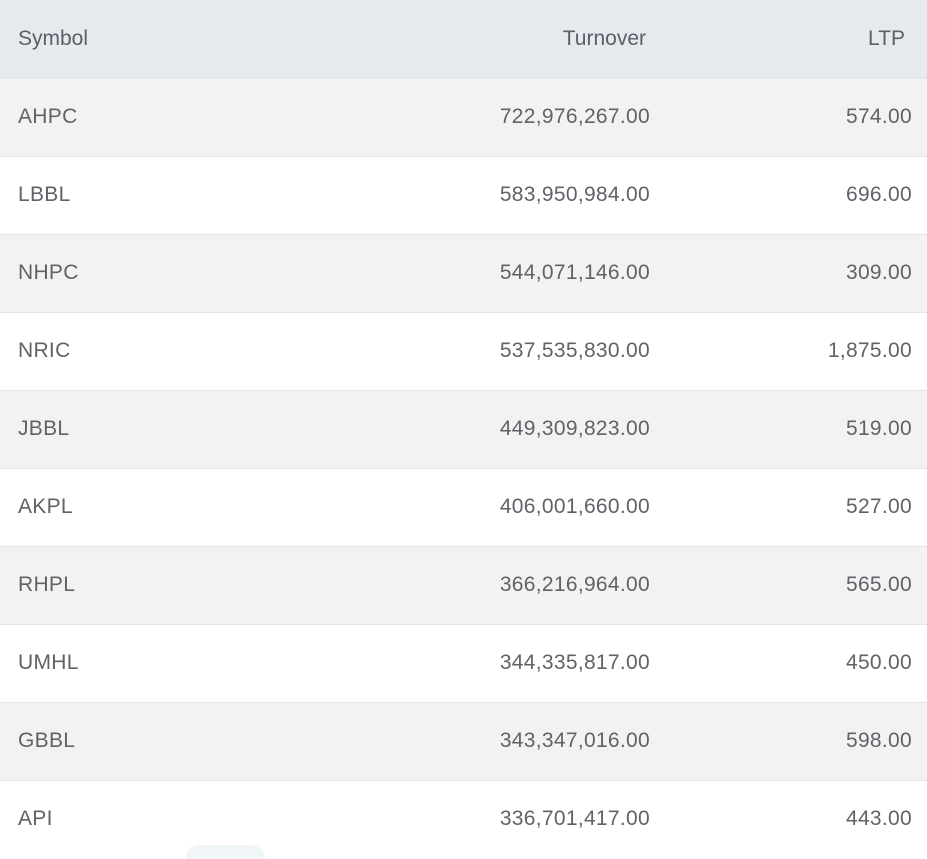 The height and width of the screenshot is (859, 927). What do you see at coordinates (35, 819) in the screenshot?
I see `symbol-cell: API` at bounding box center [35, 819].